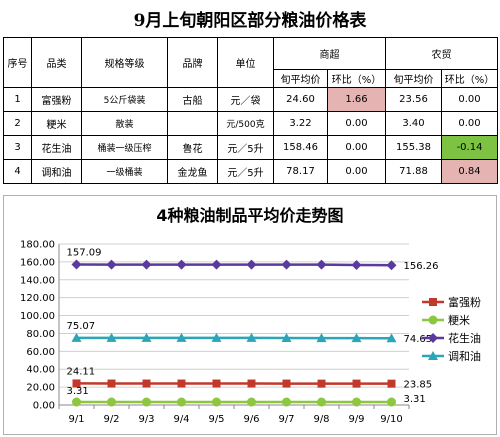 The image size is (500, 437). I want to click on cell-category: 富强粉, so click(56, 99).